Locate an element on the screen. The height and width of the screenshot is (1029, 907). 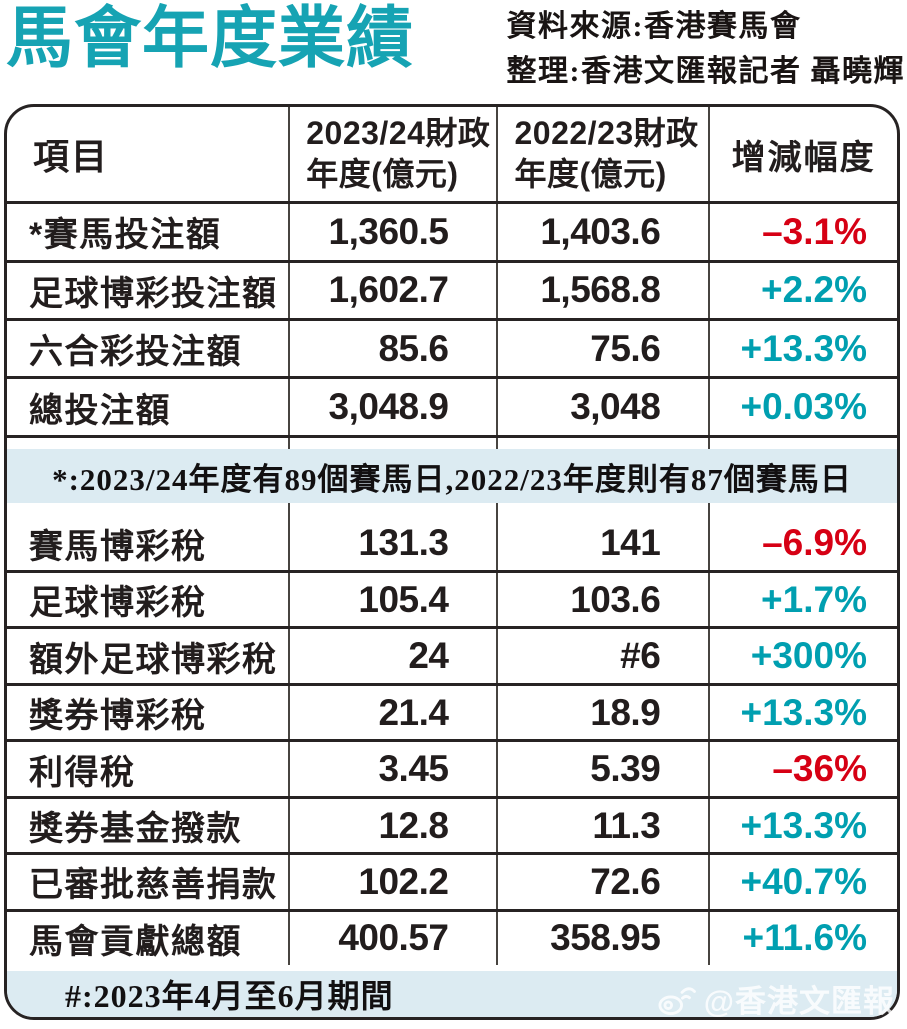
value-fy2023: 358.95 is located at coordinates (602, 938).